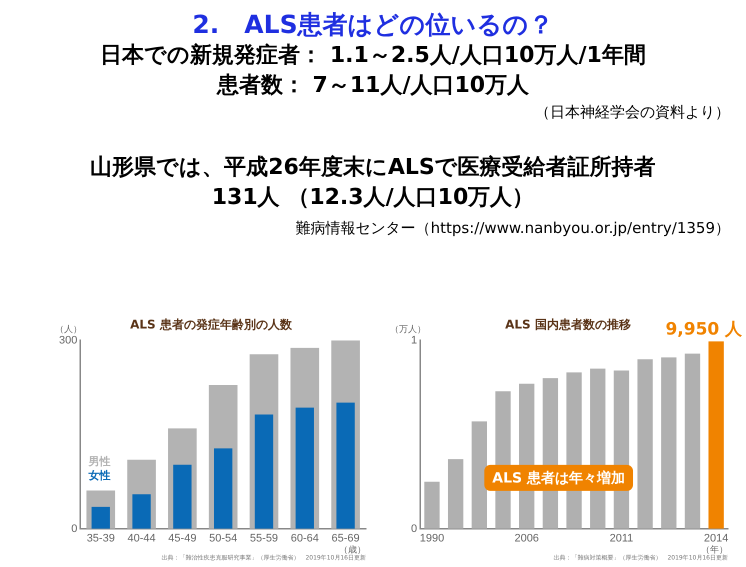 Image resolution: width=746 pixels, height=567 pixels. Describe the element at coordinates (352, 550) in the screenshot. I see `x-axis-title: （歳）` at that location.